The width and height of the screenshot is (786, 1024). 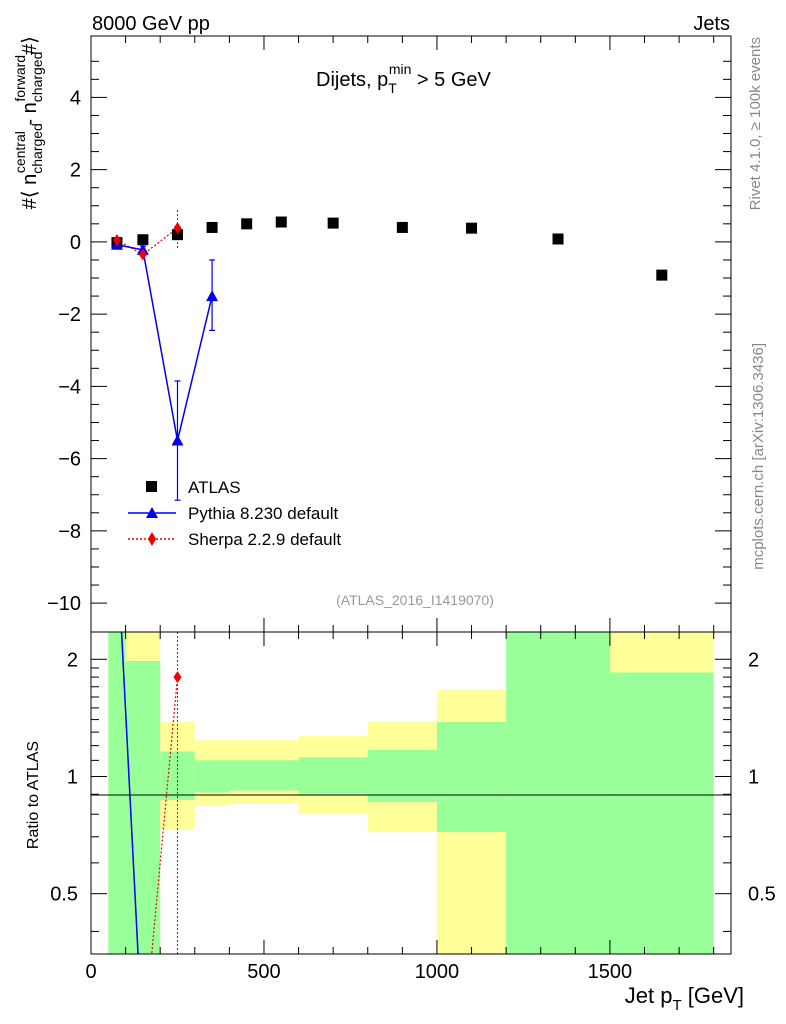 I want to click on ratio-ytick-label-right: 2, so click(x=753, y=660).